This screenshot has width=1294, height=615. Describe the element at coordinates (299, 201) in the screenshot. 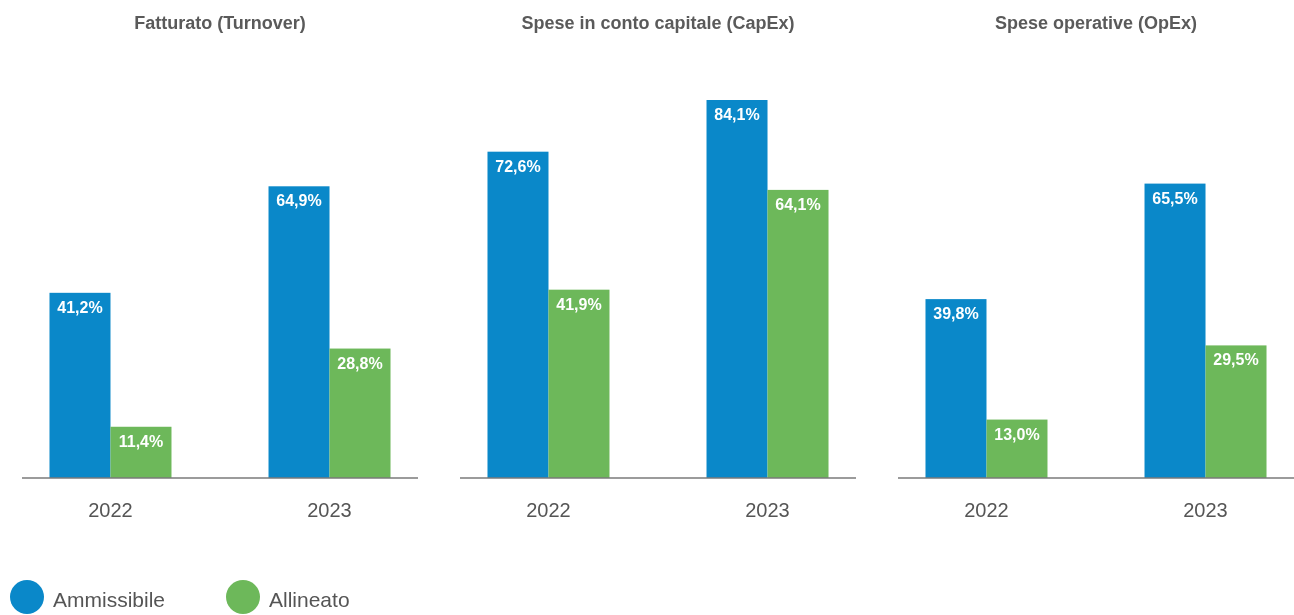

I see `data-label: 64,9%` at that location.